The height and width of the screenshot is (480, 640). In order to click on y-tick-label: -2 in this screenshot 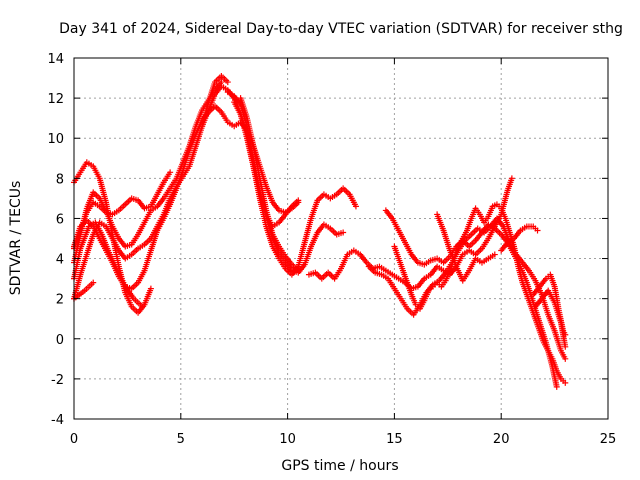, I will do `click(57, 380)`.